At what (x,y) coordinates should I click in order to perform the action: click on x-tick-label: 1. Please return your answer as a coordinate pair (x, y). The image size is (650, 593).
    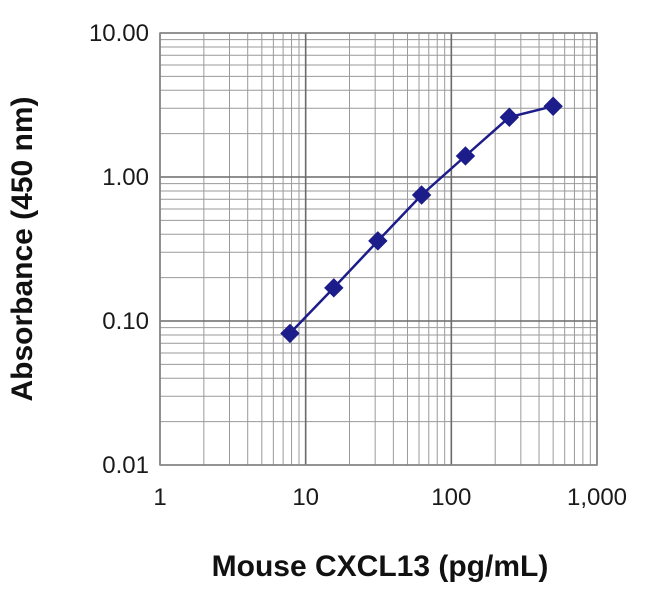
    Looking at the image, I should click on (159, 497).